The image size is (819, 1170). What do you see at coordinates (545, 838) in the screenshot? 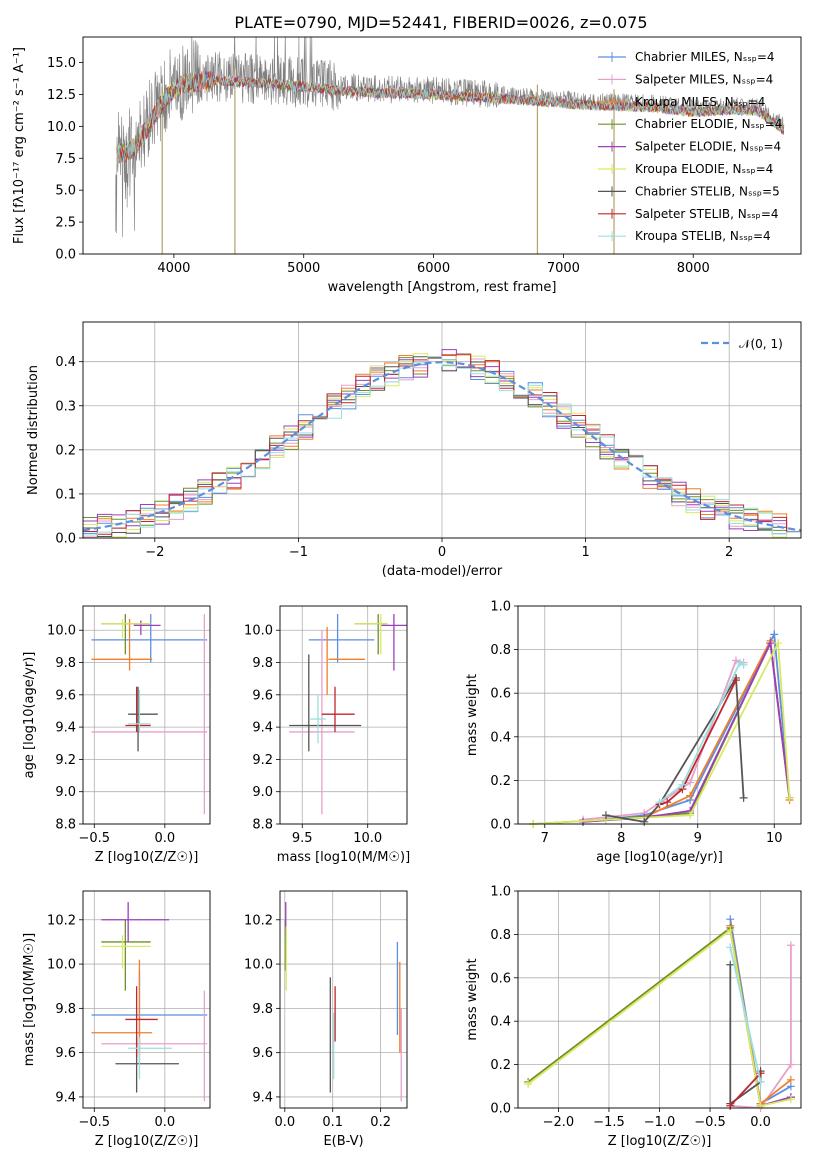
I see `x-tick-label: 7` at bounding box center [545, 838].